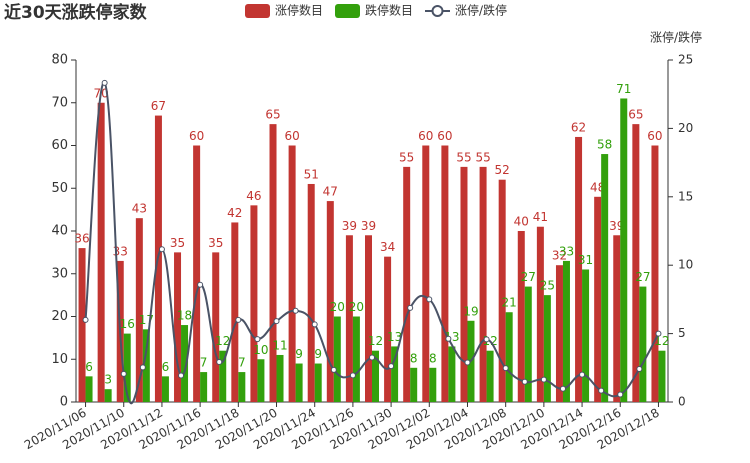 This screenshot has height=463, width=750. Describe the element at coordinates (139, 209) in the screenshot. I see `bar-label: 43` at that location.